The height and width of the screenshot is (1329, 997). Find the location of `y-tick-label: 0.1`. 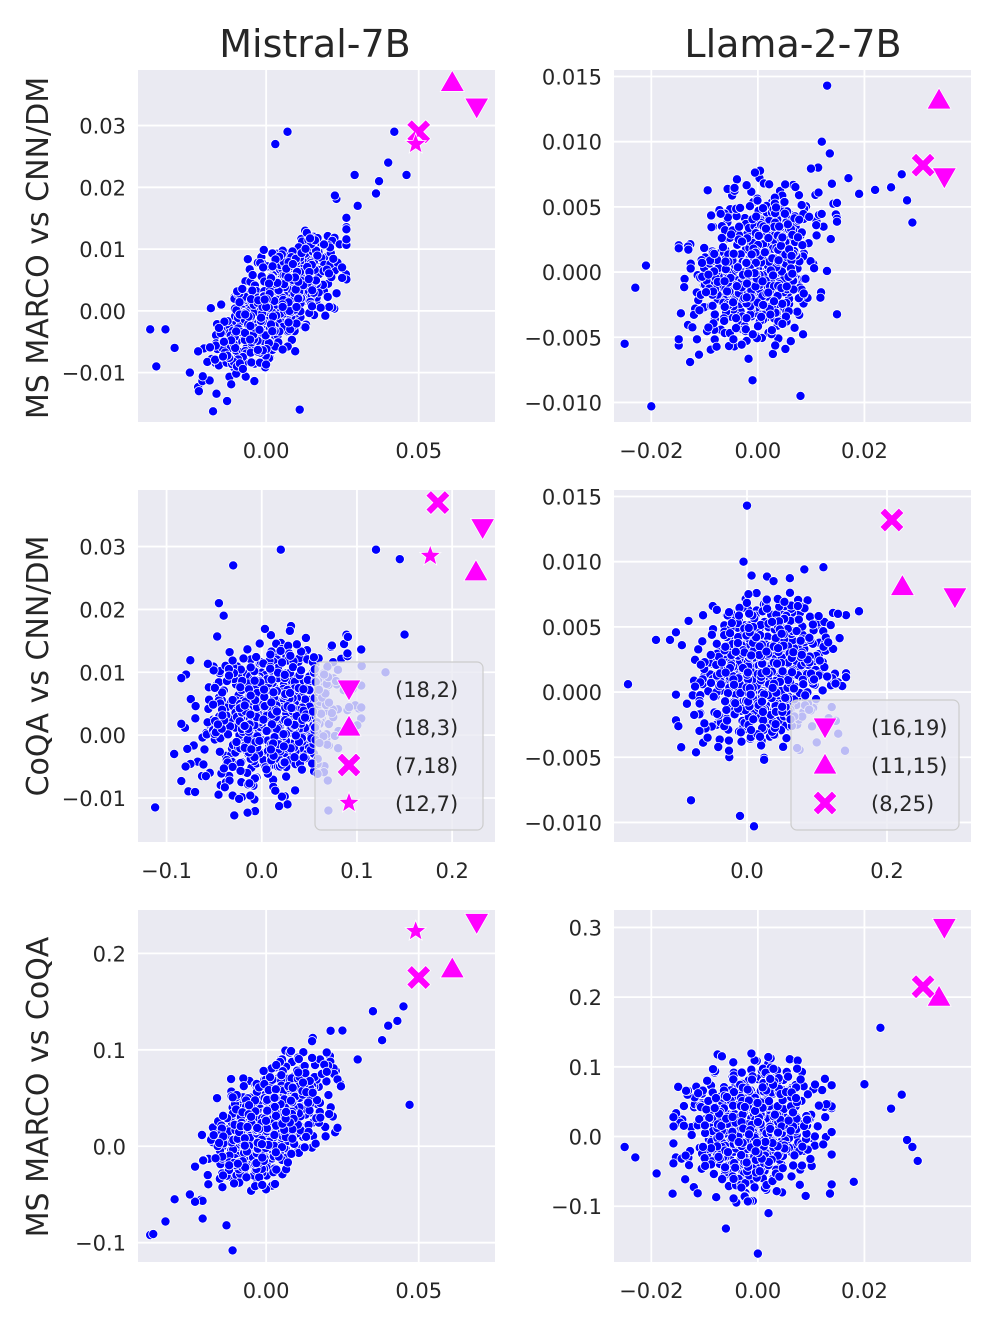

y-tick-label: 0.1 is located at coordinates (109, 1051).